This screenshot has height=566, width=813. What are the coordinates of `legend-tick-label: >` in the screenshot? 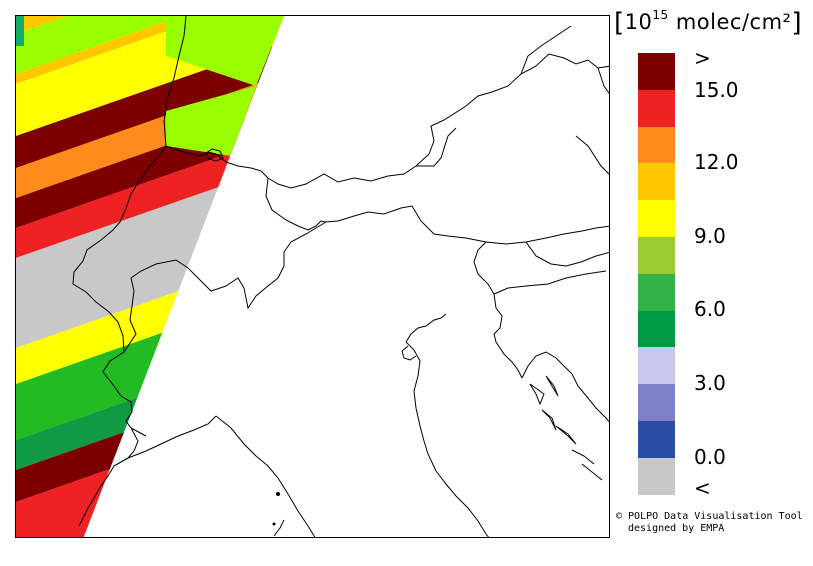 It's located at (702, 58).